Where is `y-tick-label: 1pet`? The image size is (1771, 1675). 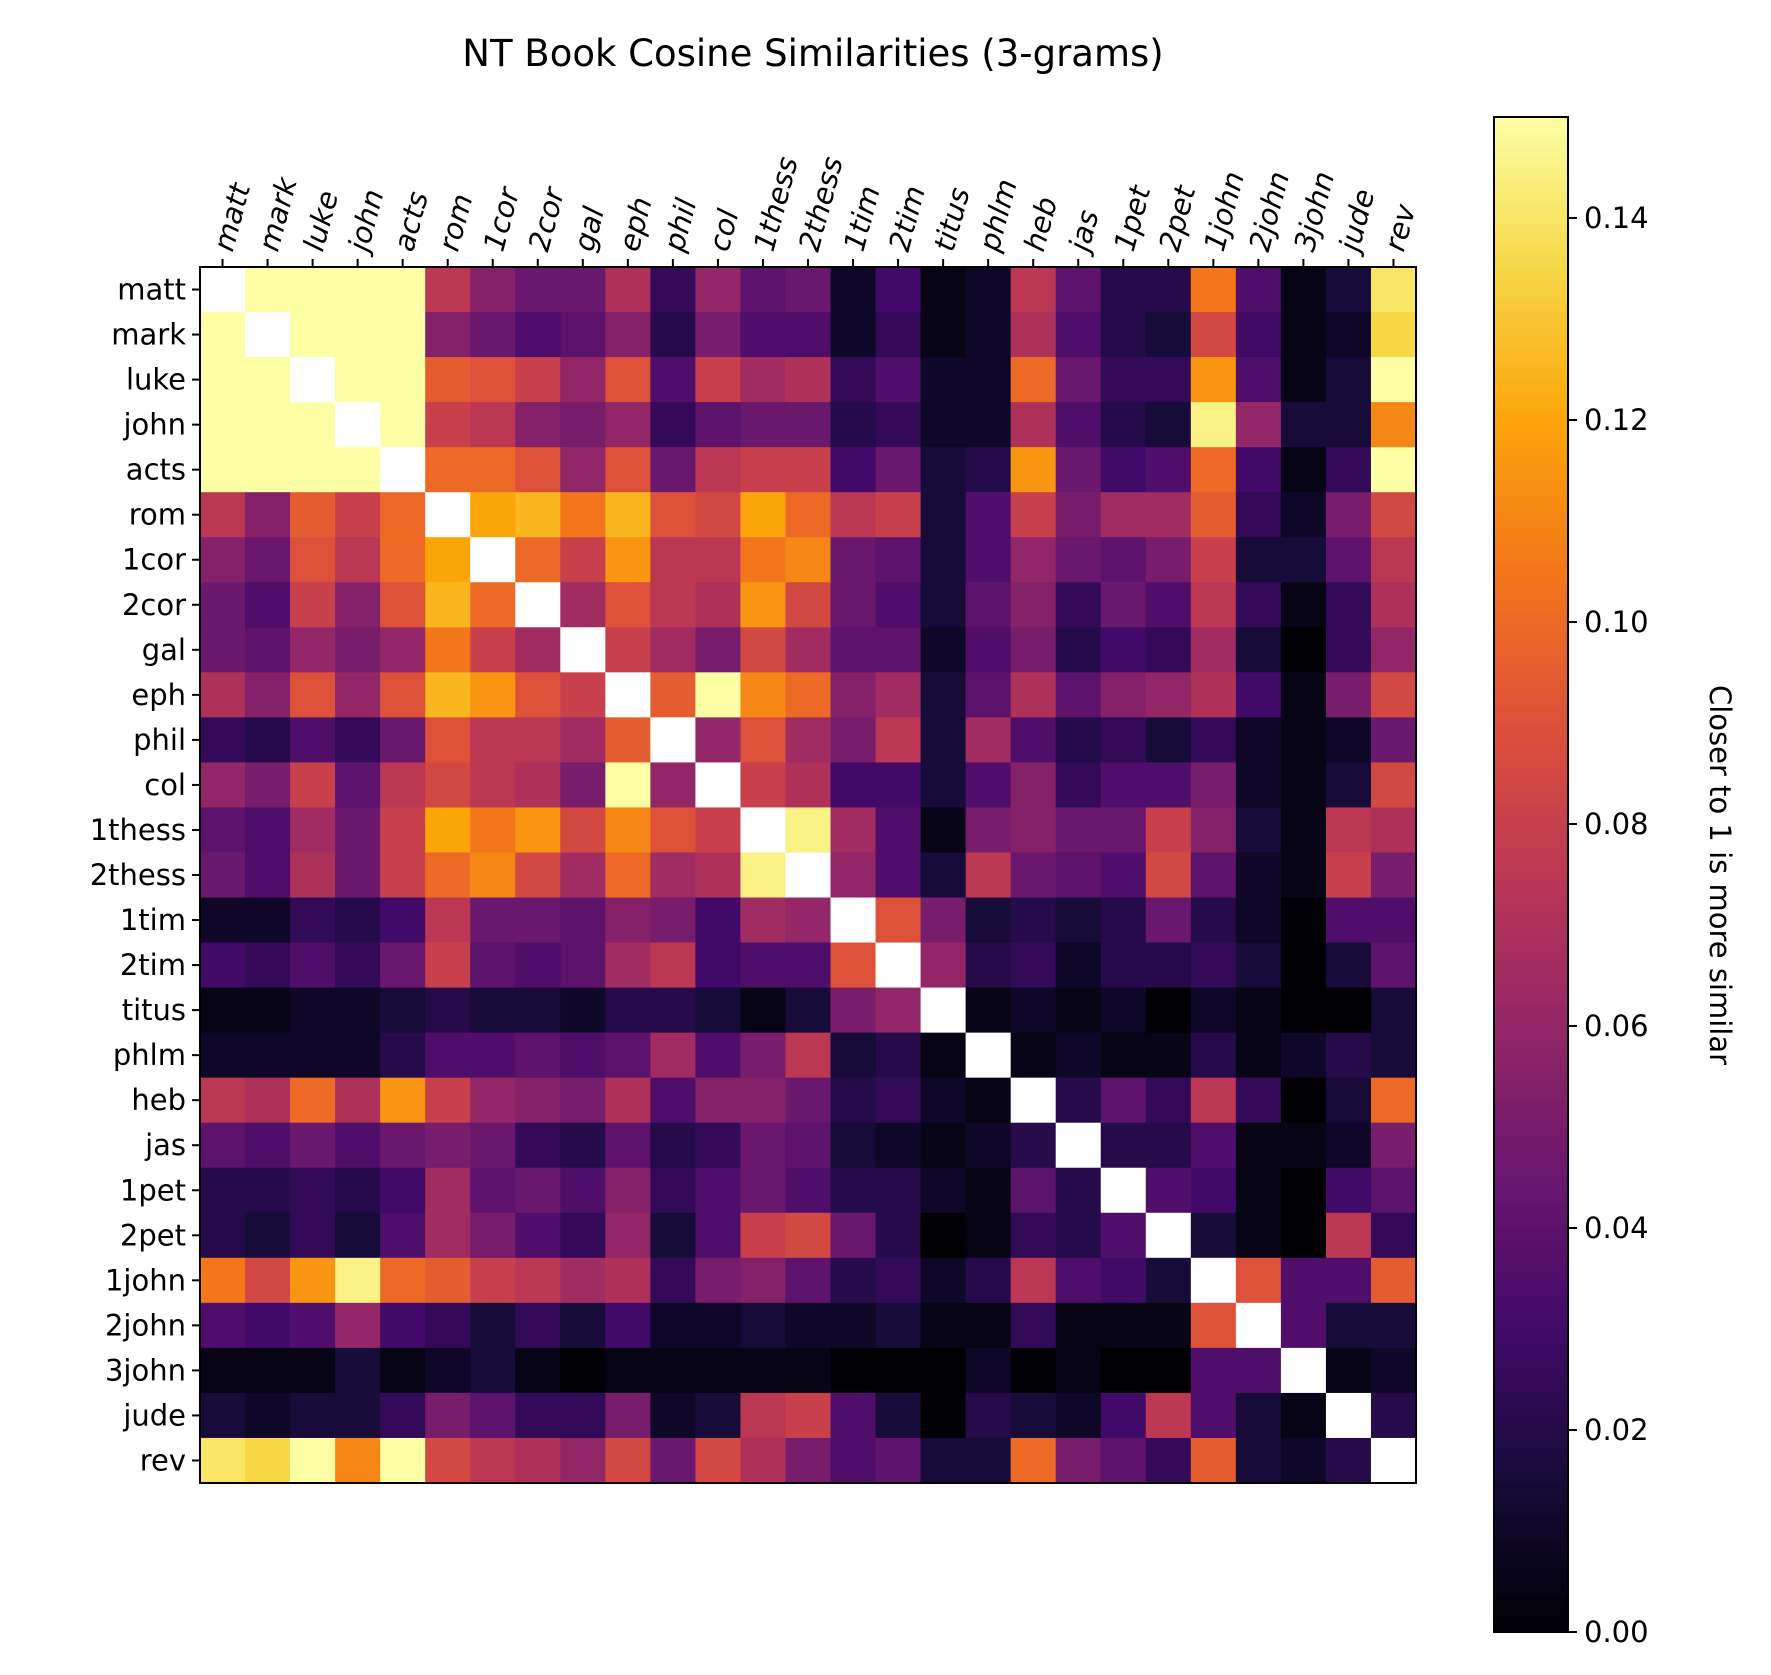 y-tick-label: 1pet is located at coordinates (153, 1190).